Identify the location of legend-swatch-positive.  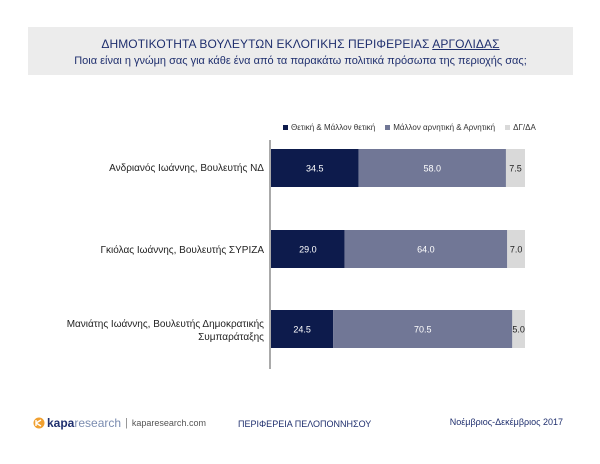
(285, 127).